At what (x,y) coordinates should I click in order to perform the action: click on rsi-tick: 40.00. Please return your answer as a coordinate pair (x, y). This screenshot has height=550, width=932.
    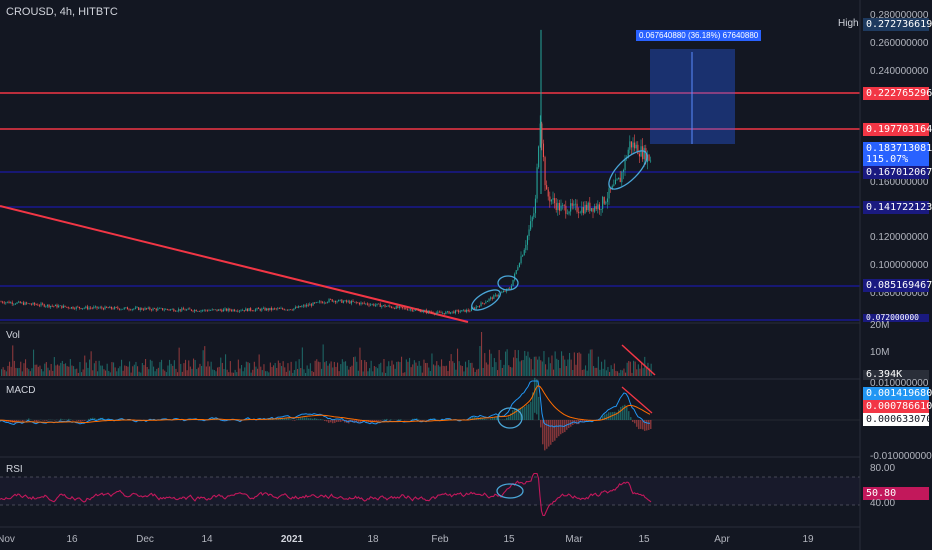
    Looking at the image, I should click on (883, 503).